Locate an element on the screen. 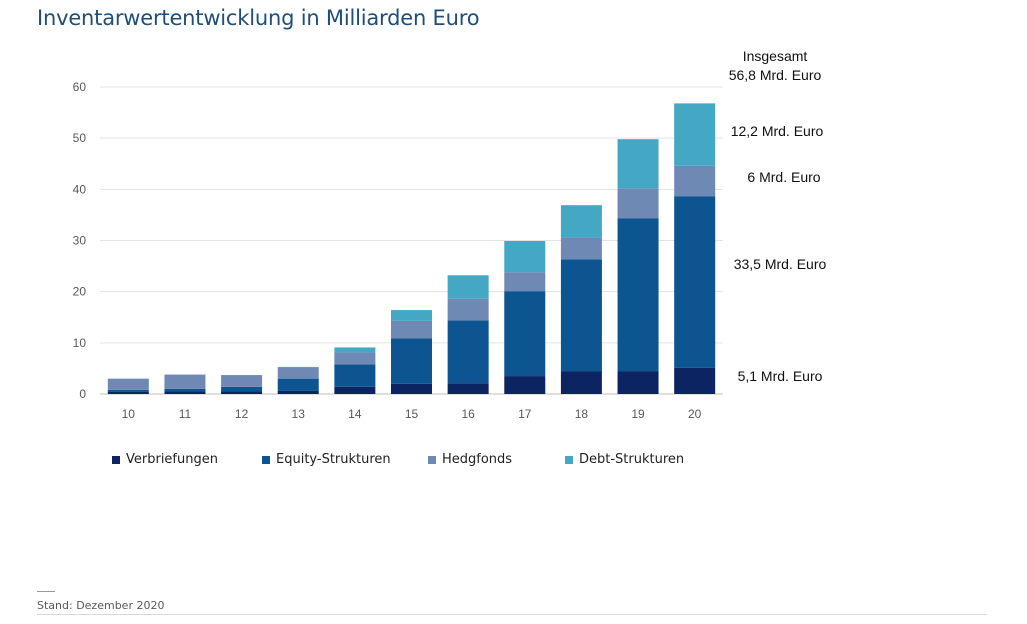 This screenshot has width=1027, height=624. legend-swatch-hedgfonds is located at coordinates (432, 459).